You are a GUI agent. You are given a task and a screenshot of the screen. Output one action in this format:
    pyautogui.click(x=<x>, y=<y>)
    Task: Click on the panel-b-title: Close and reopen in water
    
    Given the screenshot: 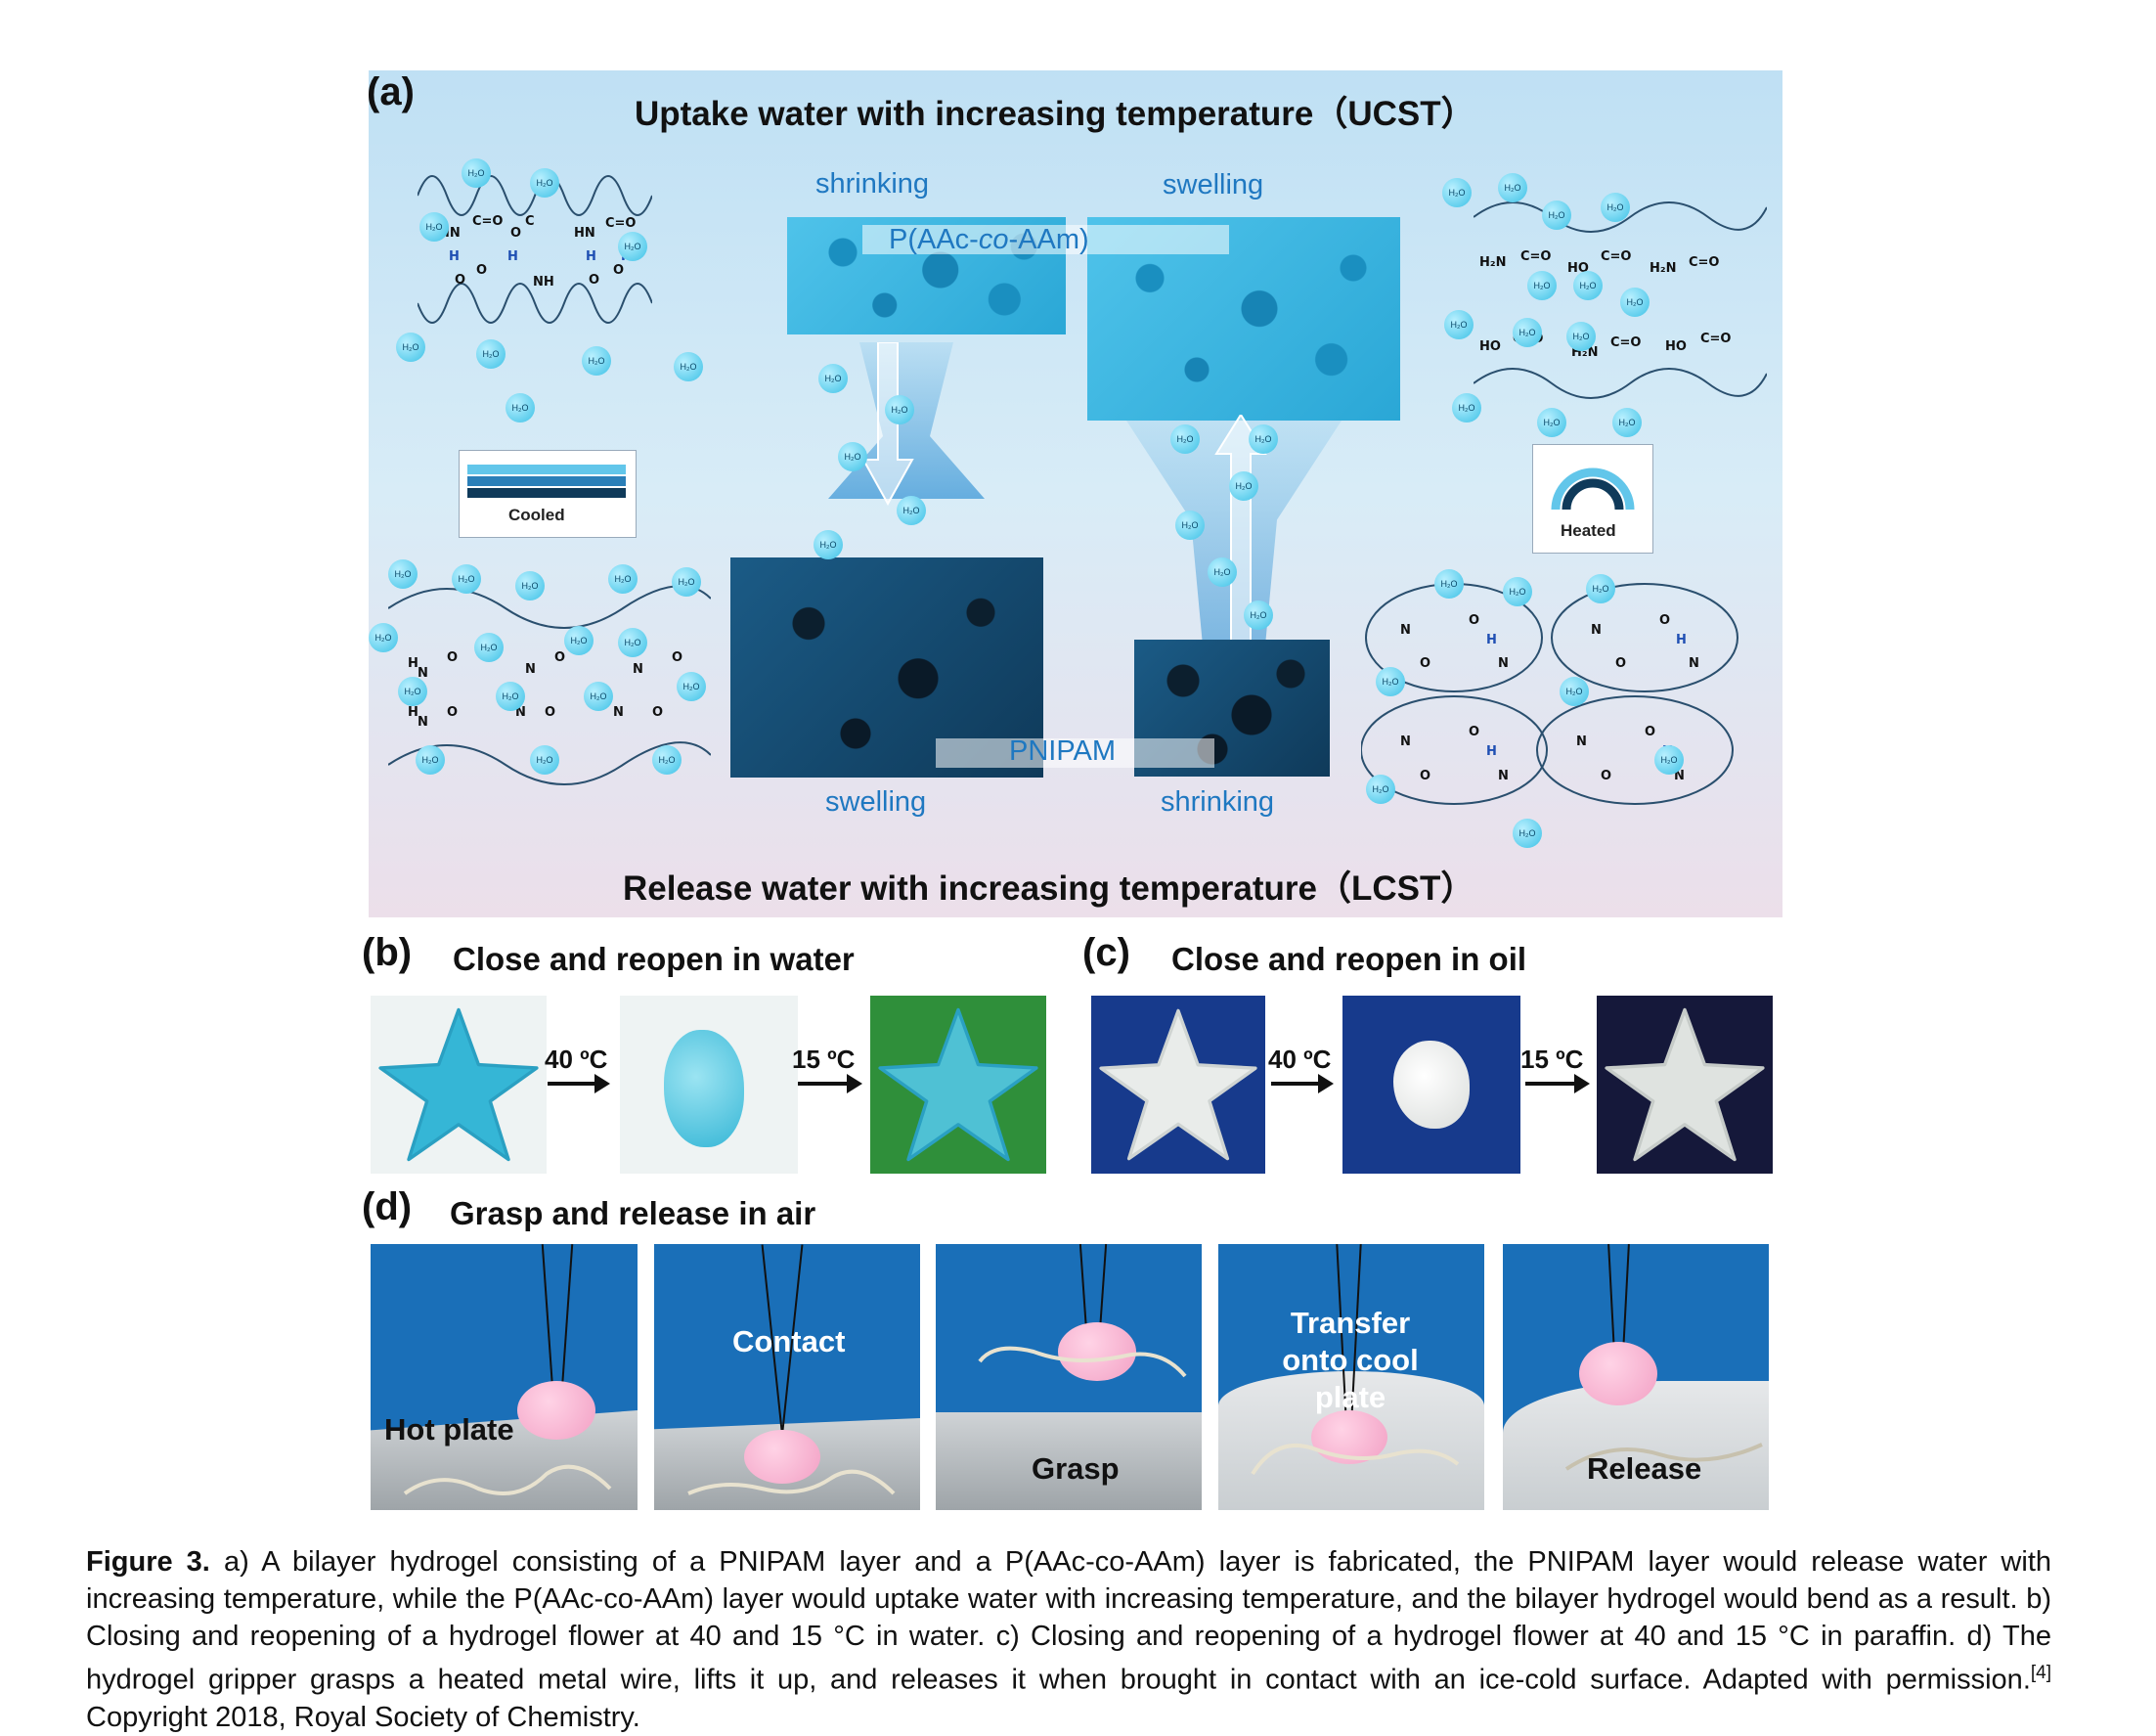 What is the action you would take?
    pyautogui.click(x=654, y=959)
    